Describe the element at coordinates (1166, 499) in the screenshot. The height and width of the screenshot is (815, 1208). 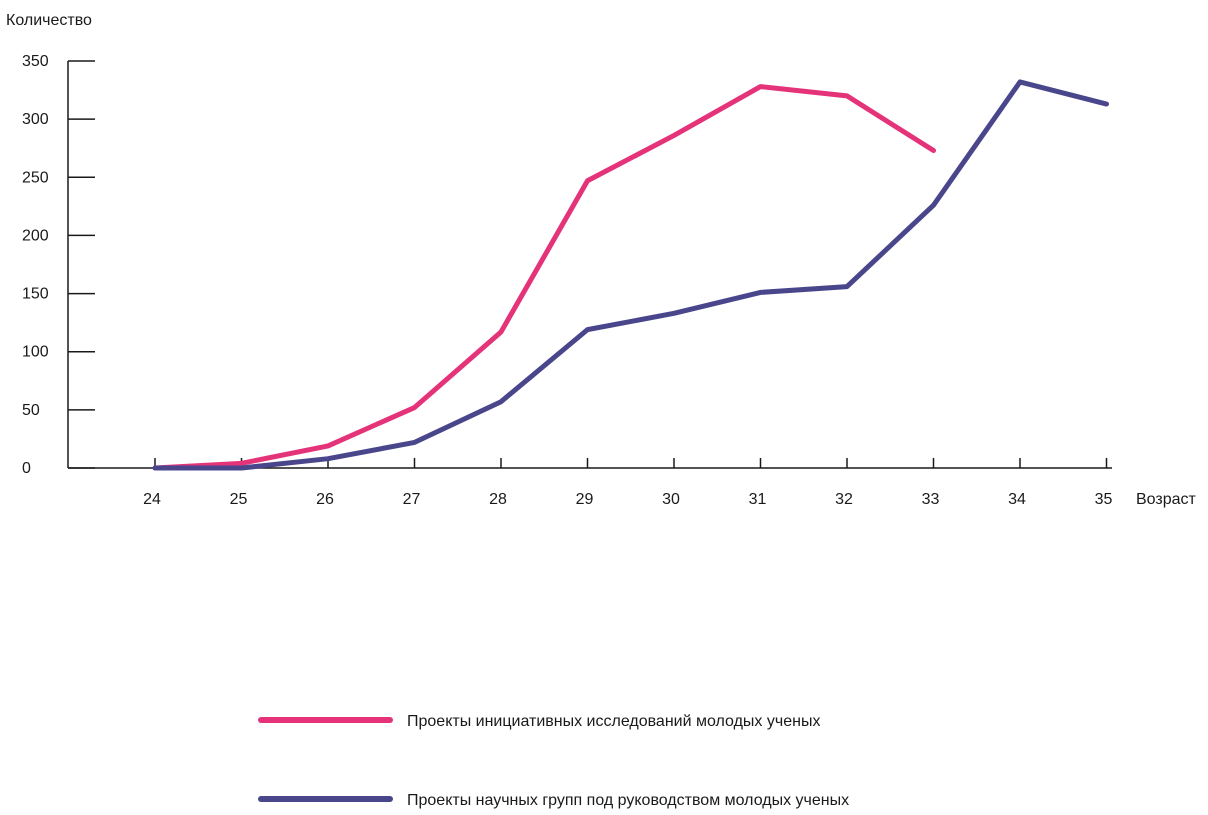
I see `x-axis-label: Возраст` at that location.